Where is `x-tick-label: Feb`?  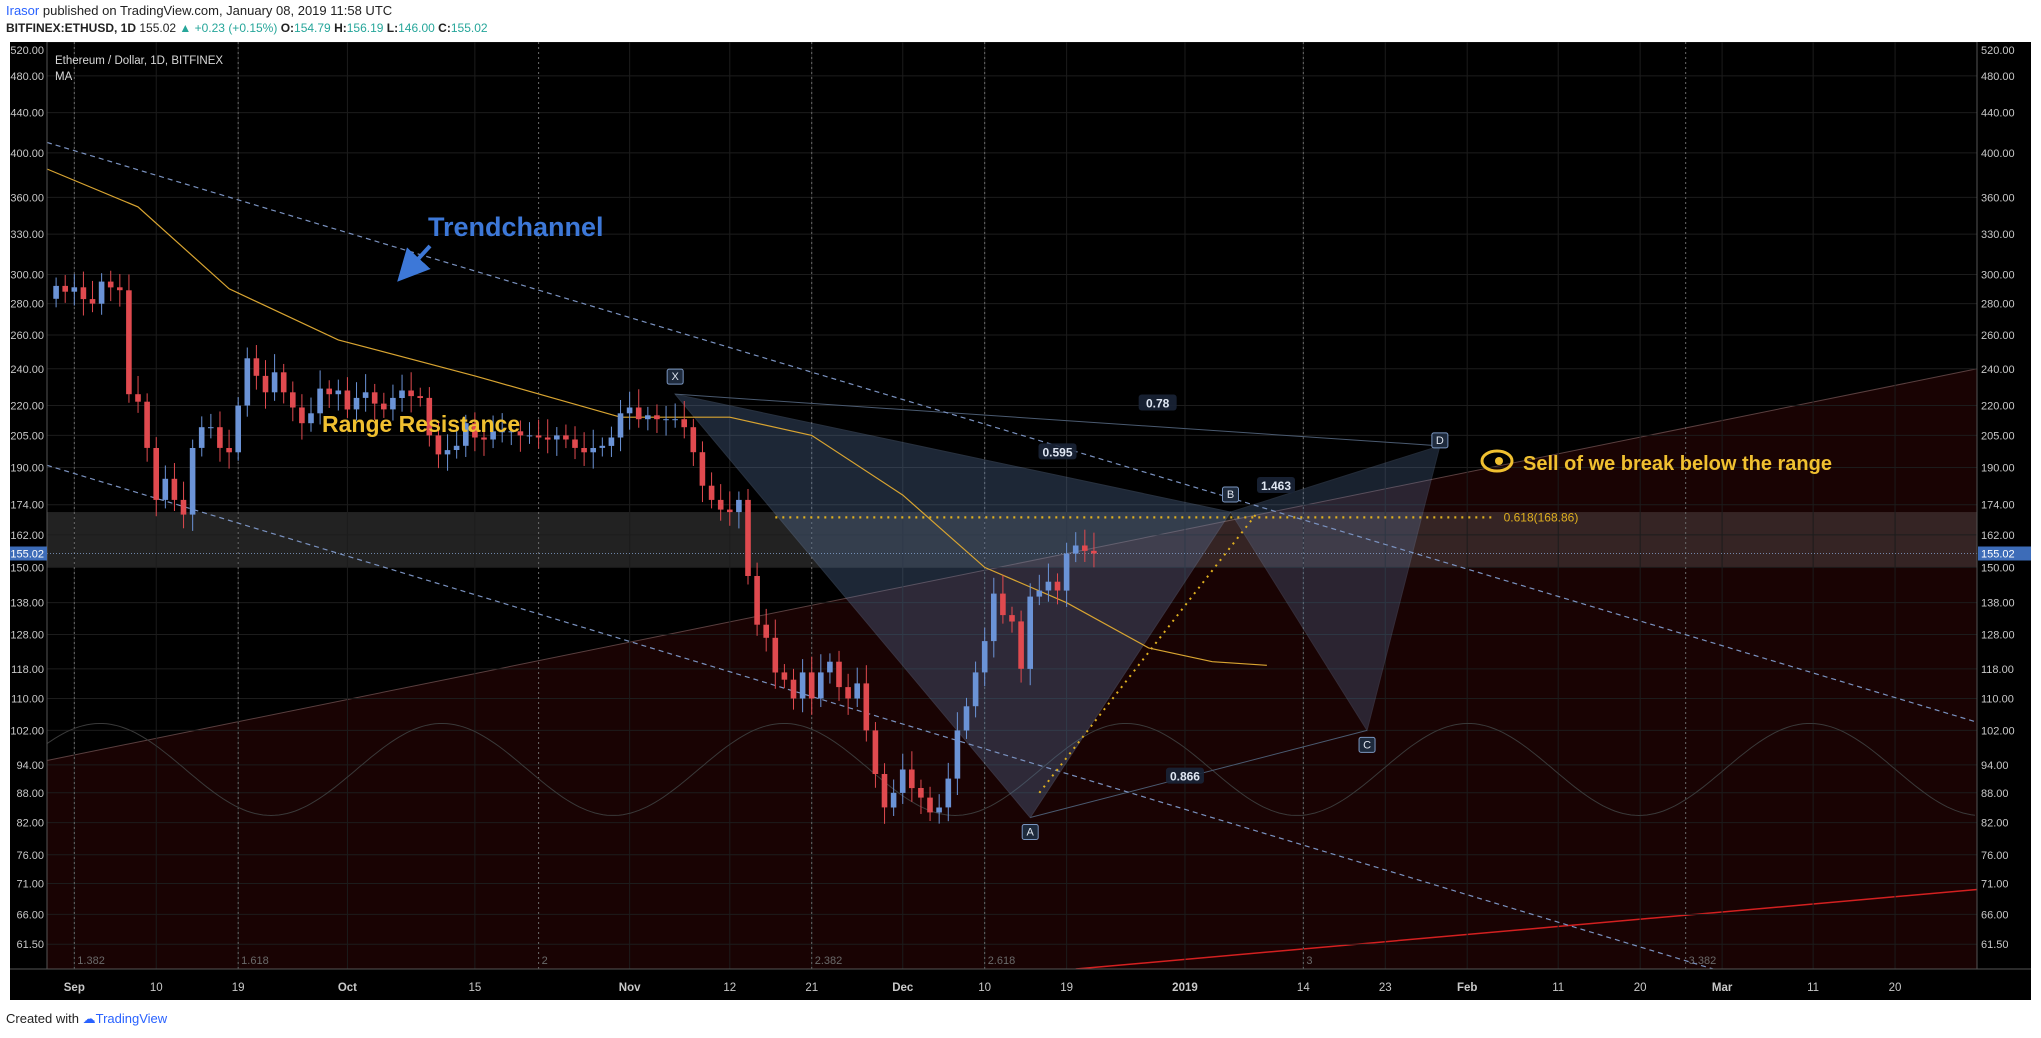
x-tick-label: Feb is located at coordinates (1467, 988).